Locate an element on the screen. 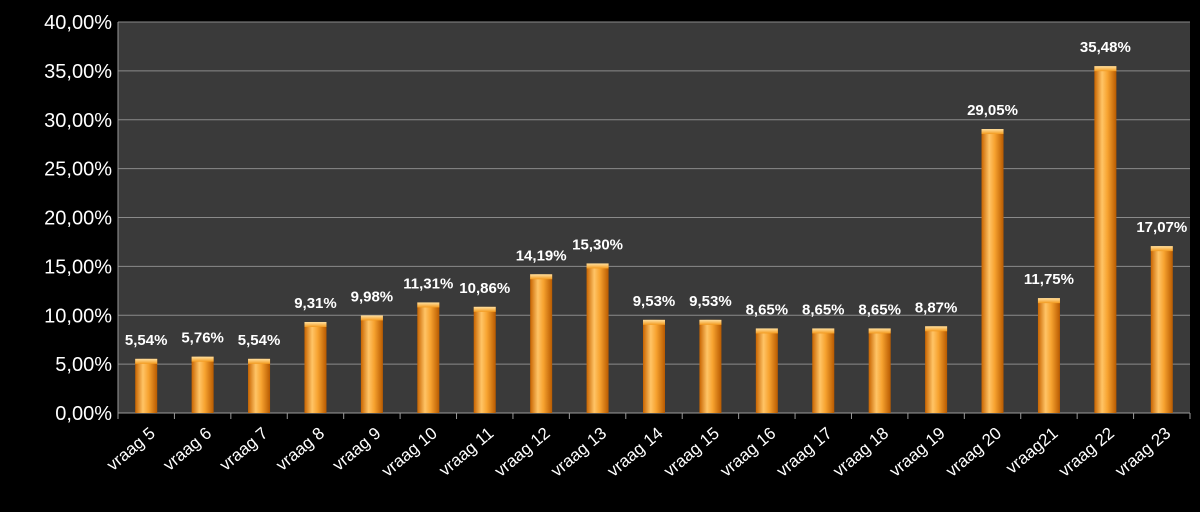  x-tick-label: vraag 16 is located at coordinates (748, 452).